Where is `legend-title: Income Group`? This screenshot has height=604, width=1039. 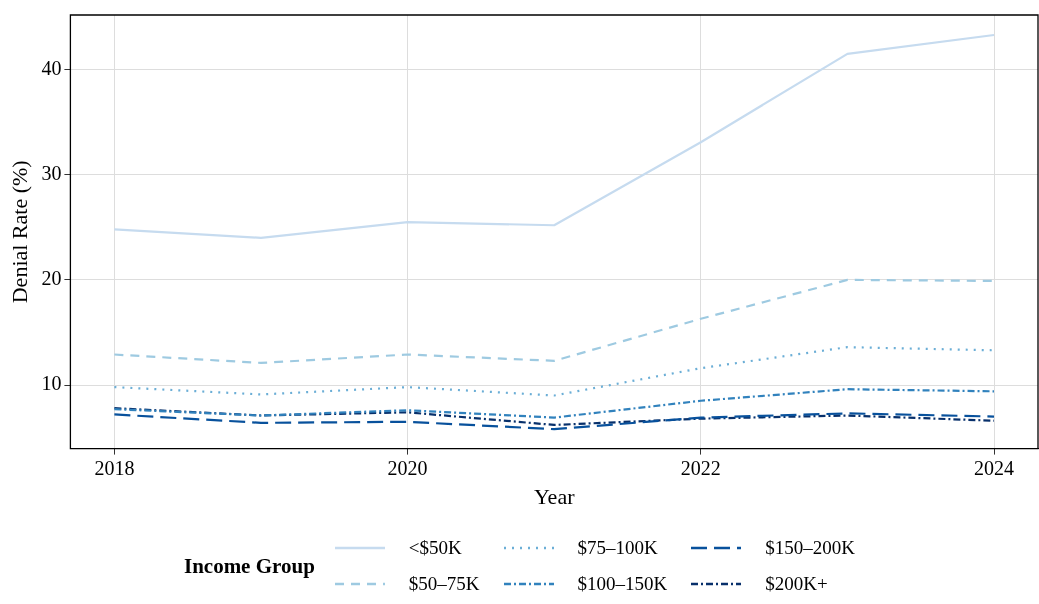
legend-title: Income Group is located at coordinates (249, 566).